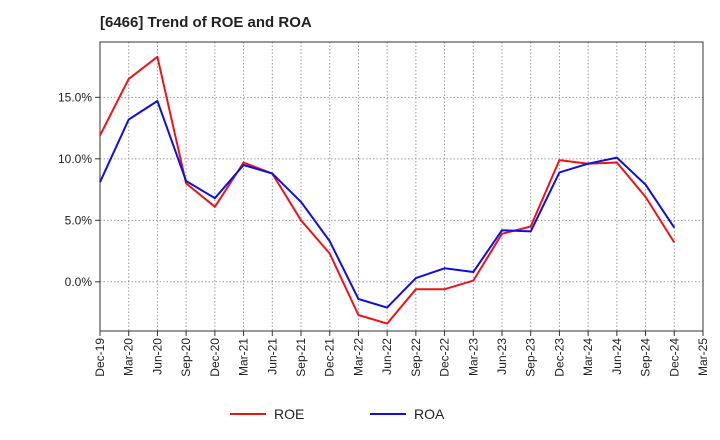 The width and height of the screenshot is (720, 440). Describe the element at coordinates (617, 356) in the screenshot. I see `x-tick-label: Jun-24` at that location.